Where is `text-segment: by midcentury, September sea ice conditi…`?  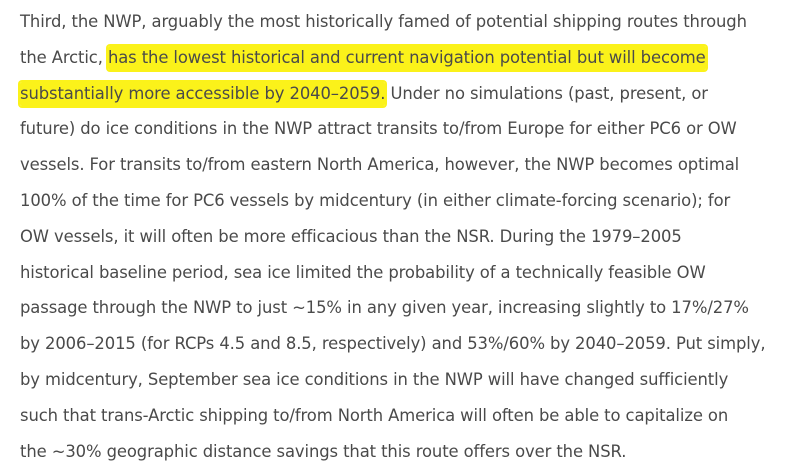 text-segment: by midcentury, September sea ice conditi… is located at coordinates (374, 379).